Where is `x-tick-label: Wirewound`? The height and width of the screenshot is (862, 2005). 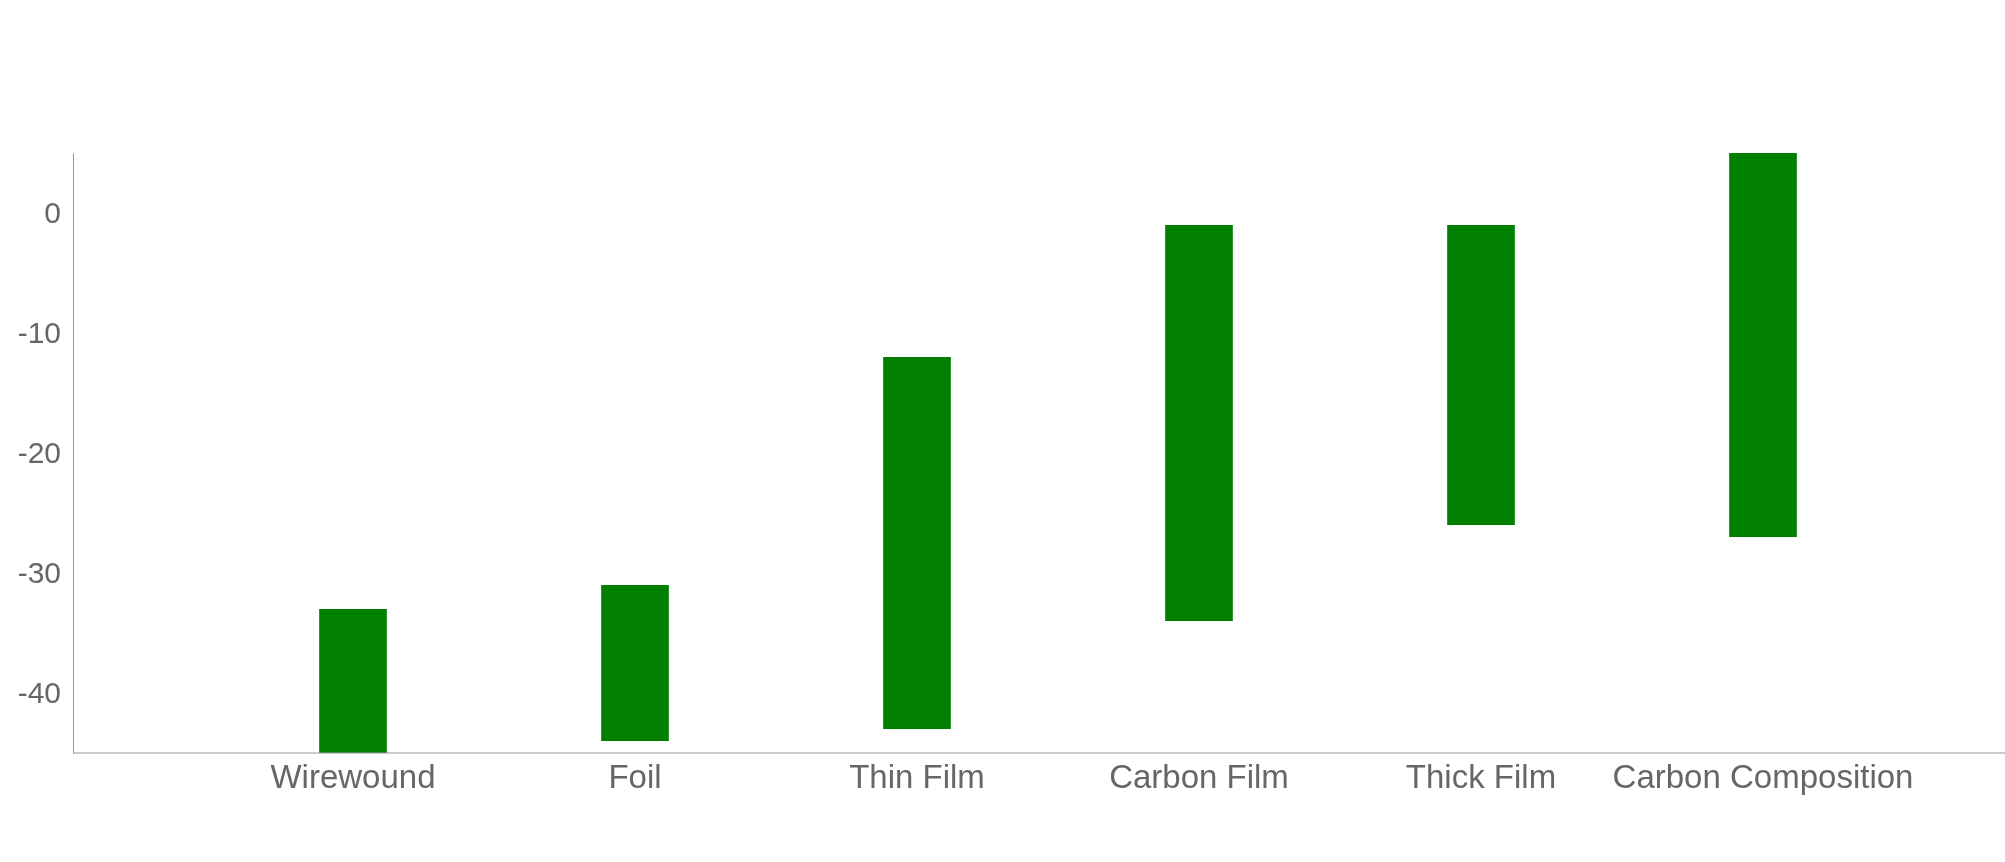
x-tick-label: Wirewound is located at coordinates (353, 777).